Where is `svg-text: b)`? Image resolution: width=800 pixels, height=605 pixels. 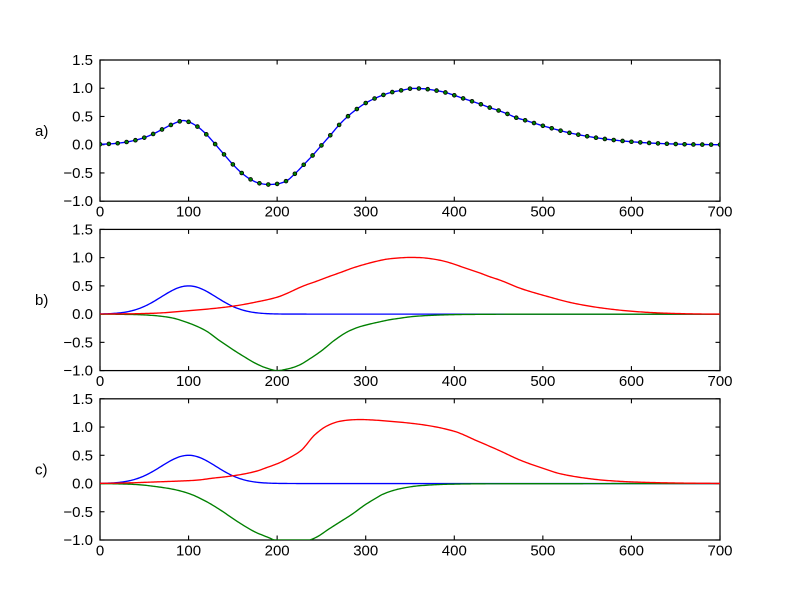
svg-text: b) is located at coordinates (41, 300).